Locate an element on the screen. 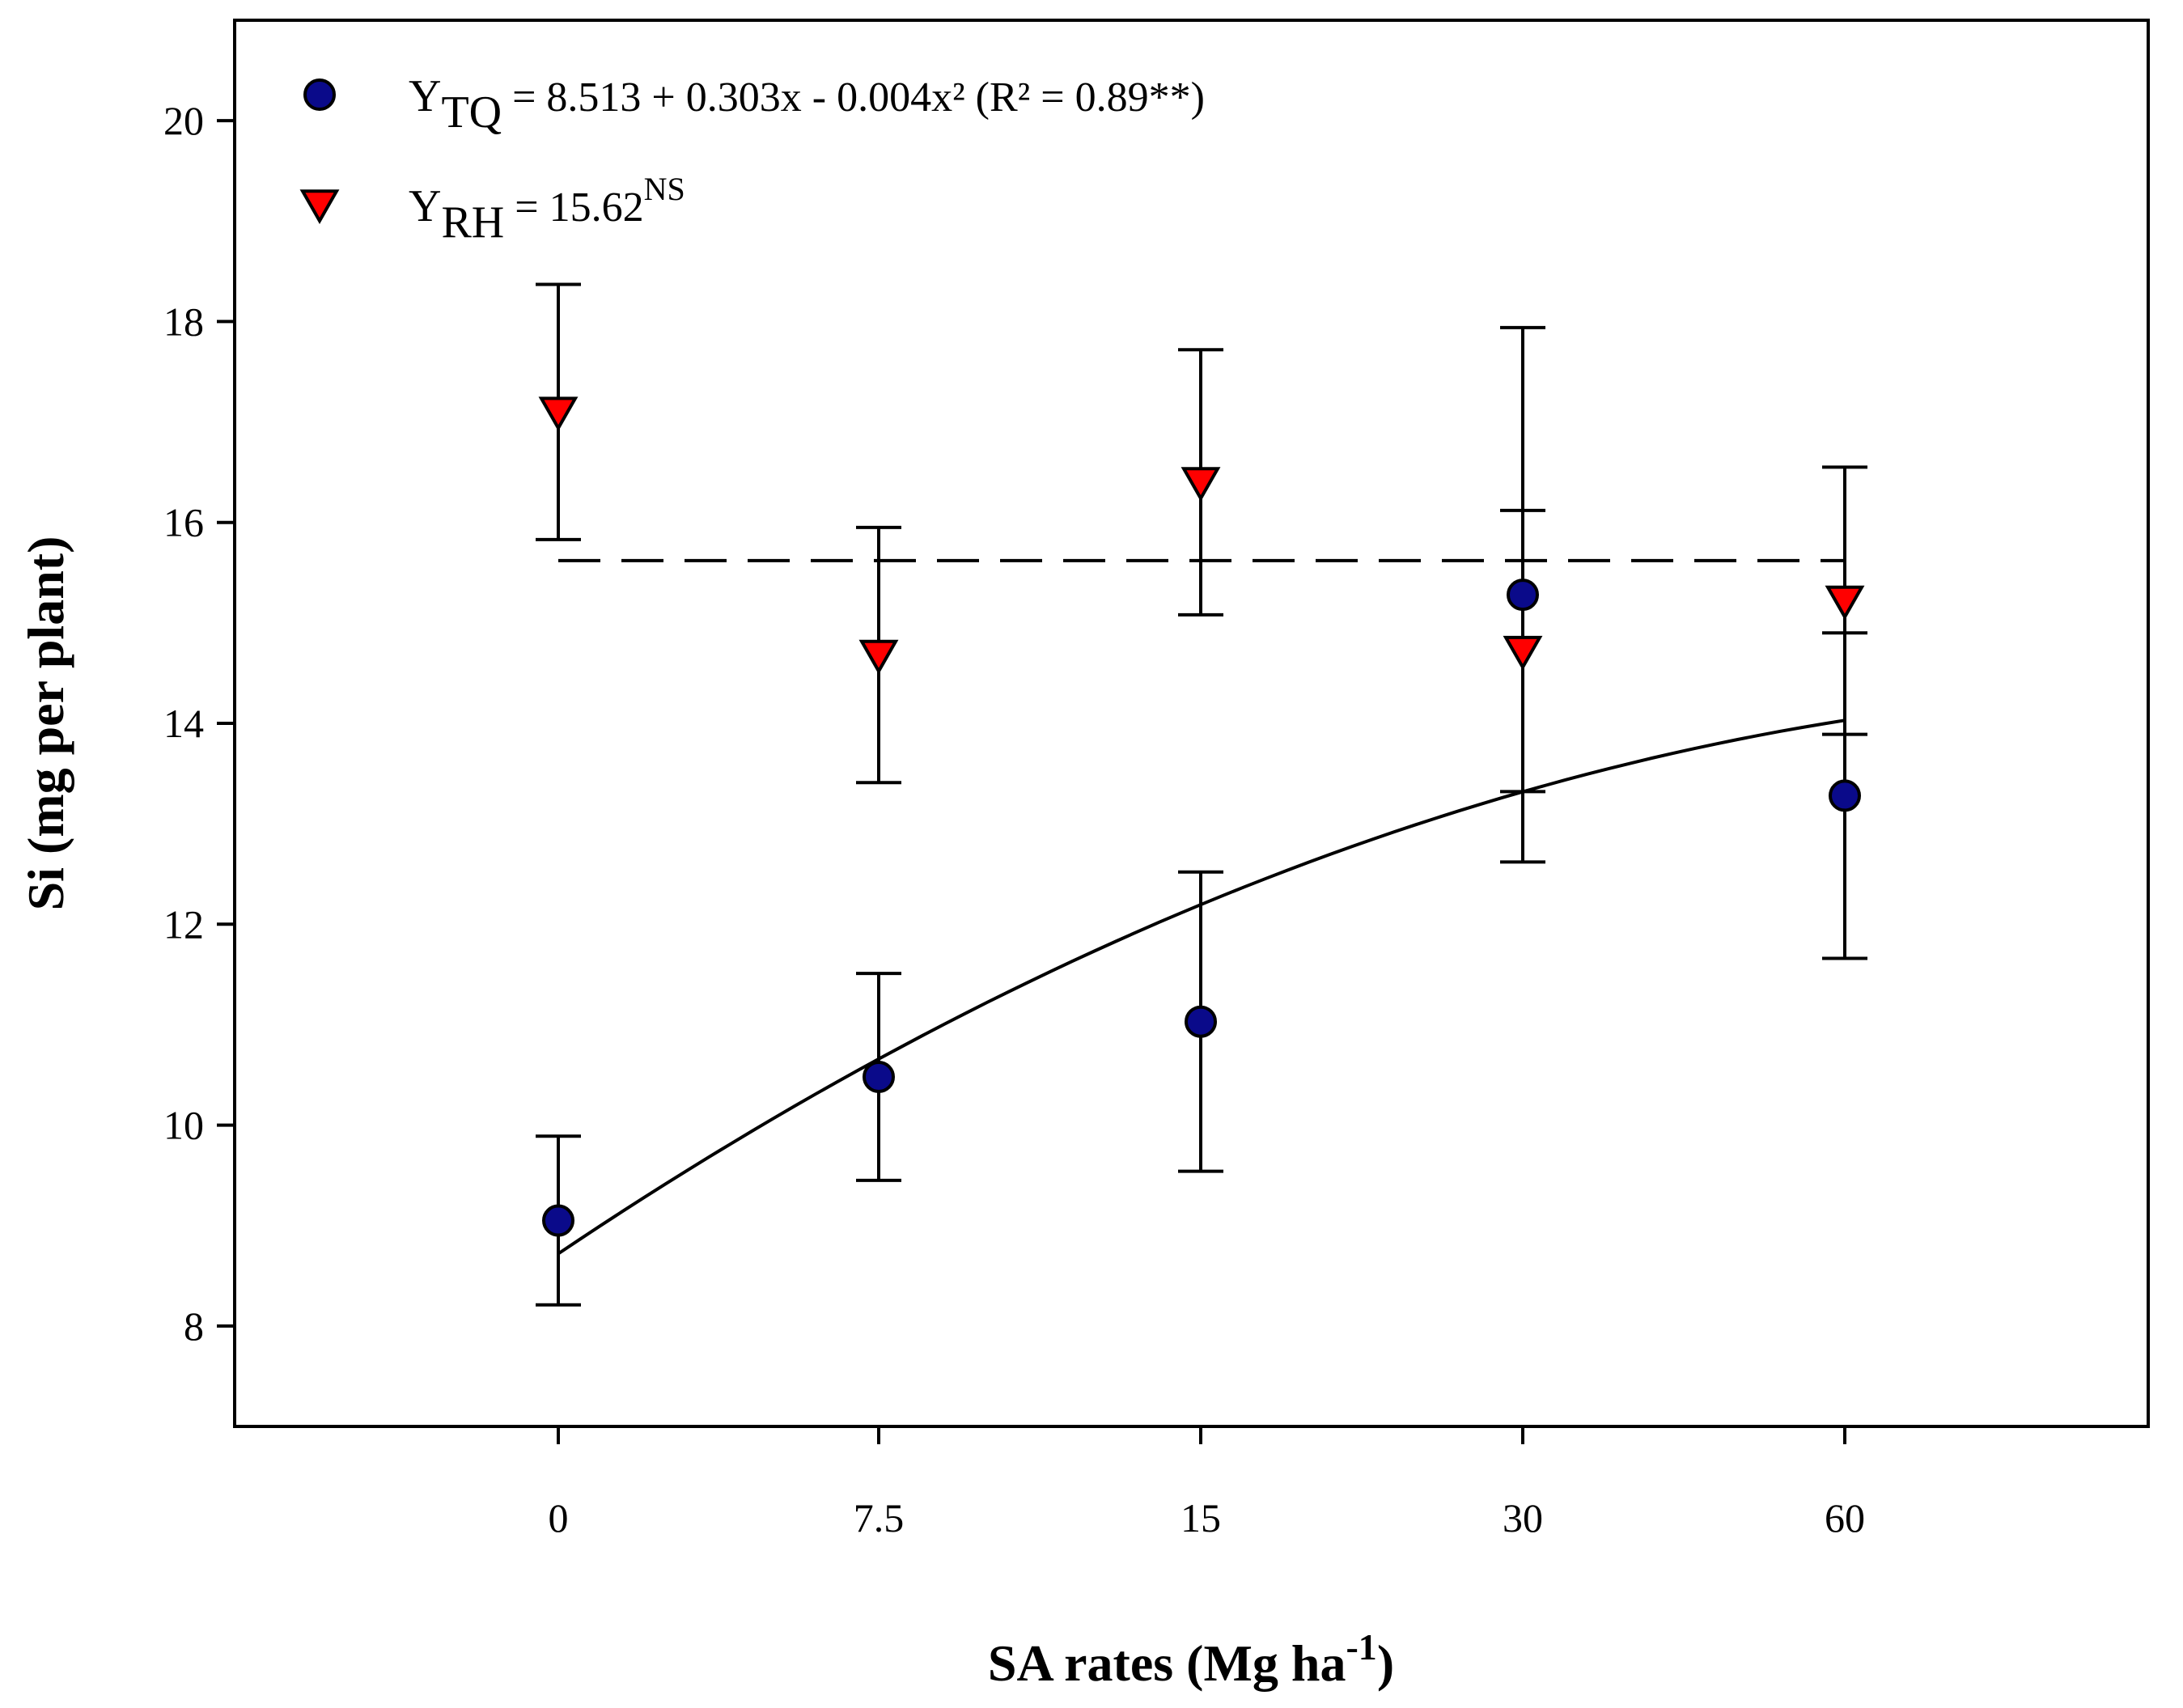 This screenshot has height=1708, width=2183. y-tick-label: 18 is located at coordinates (183, 321).